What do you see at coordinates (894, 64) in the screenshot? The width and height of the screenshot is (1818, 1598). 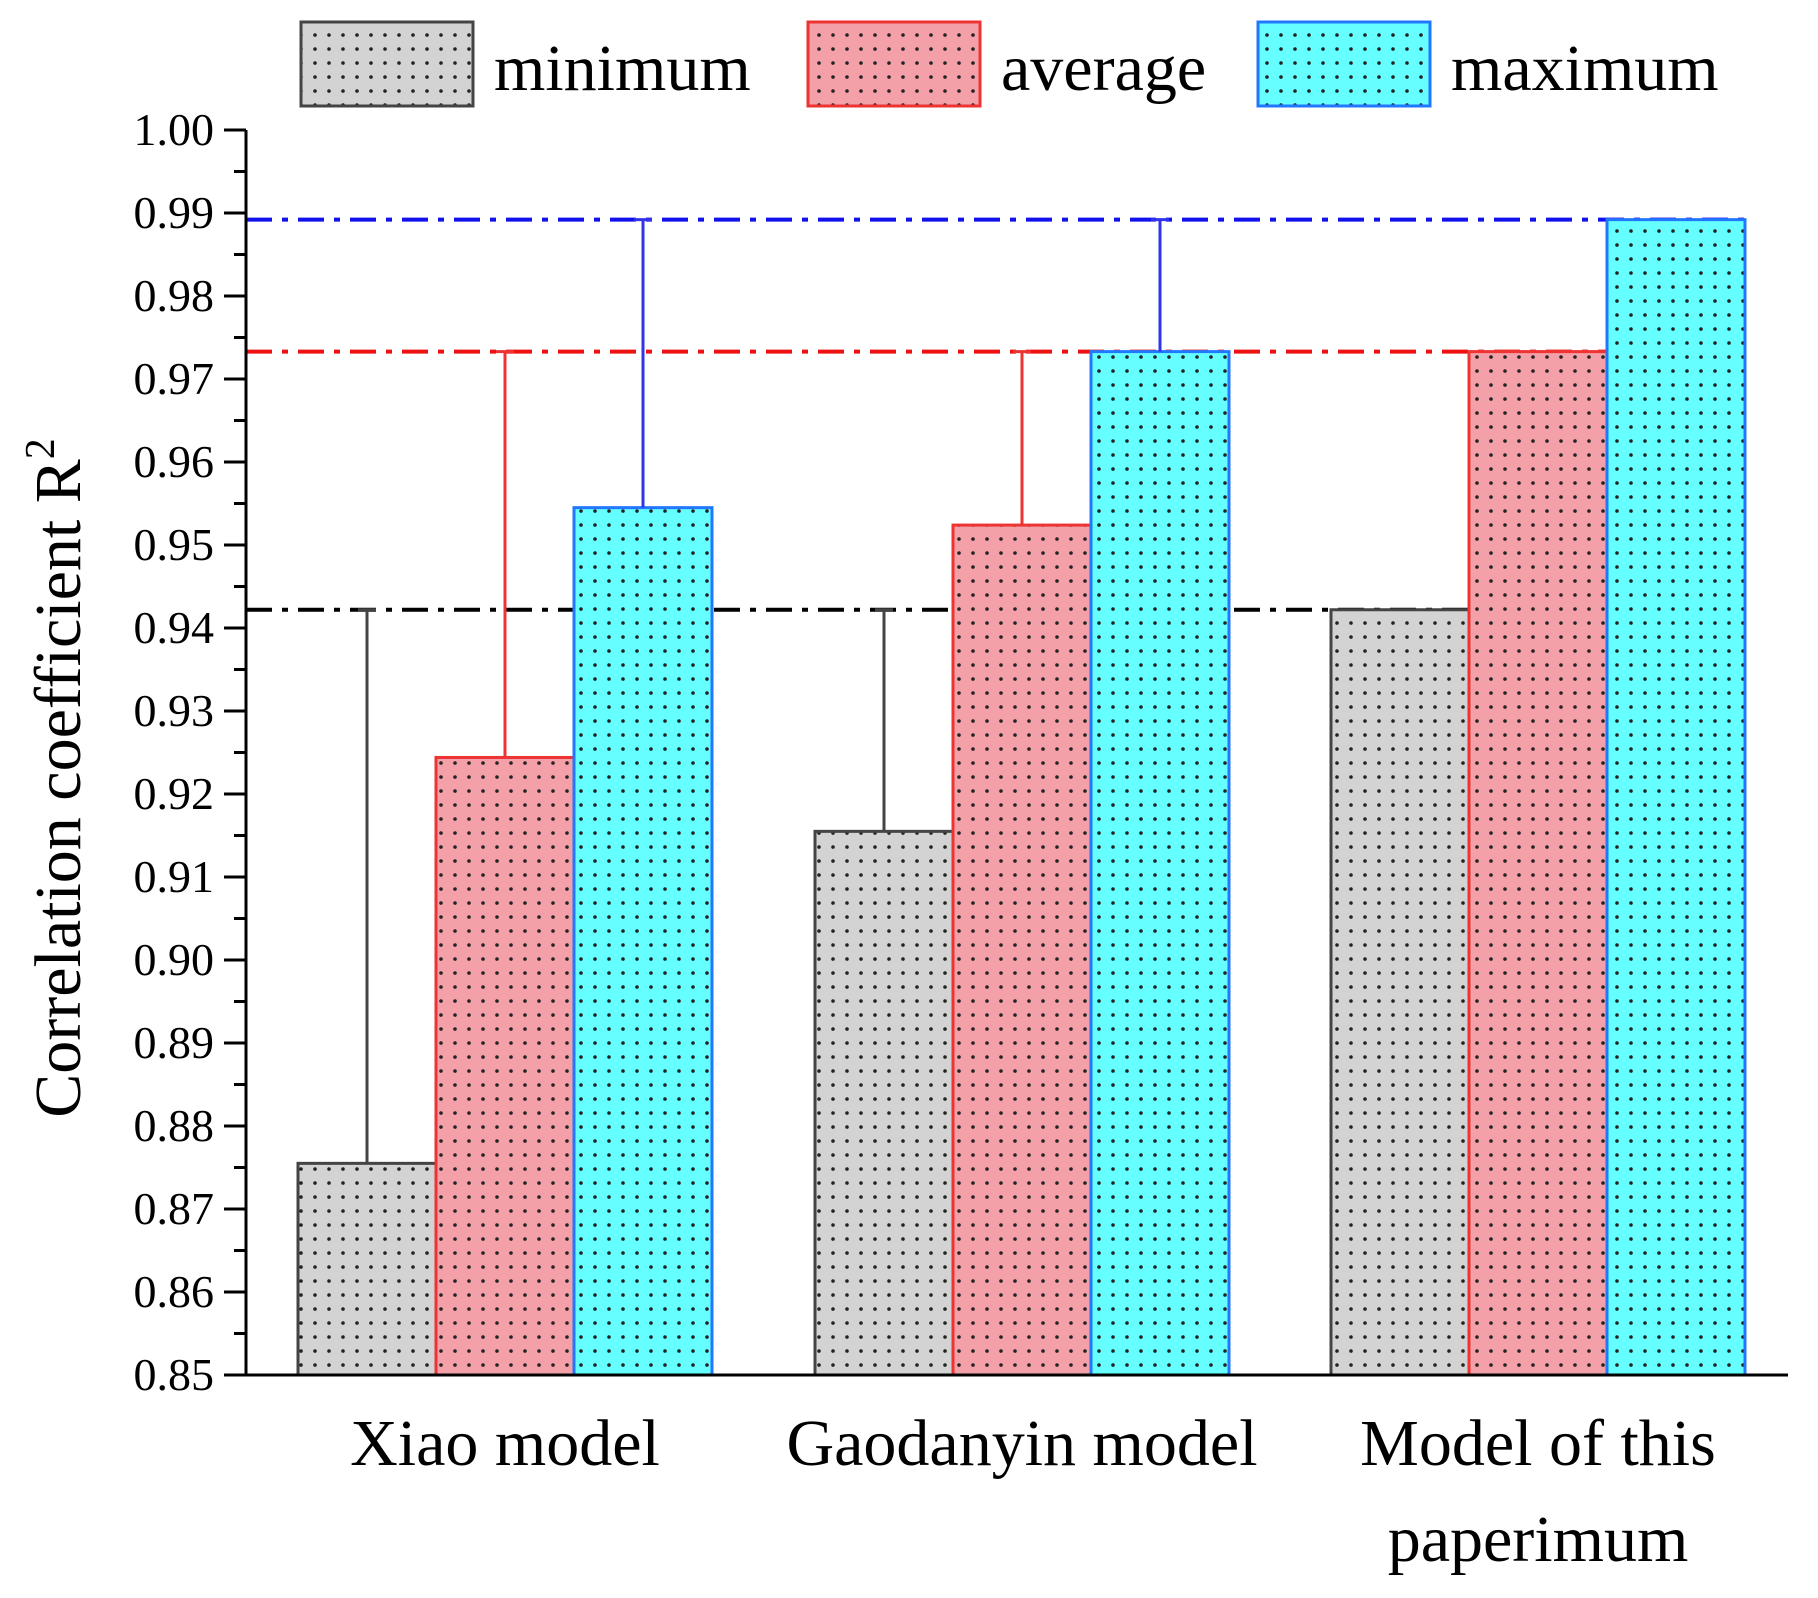 I see `legend-swatch-average` at bounding box center [894, 64].